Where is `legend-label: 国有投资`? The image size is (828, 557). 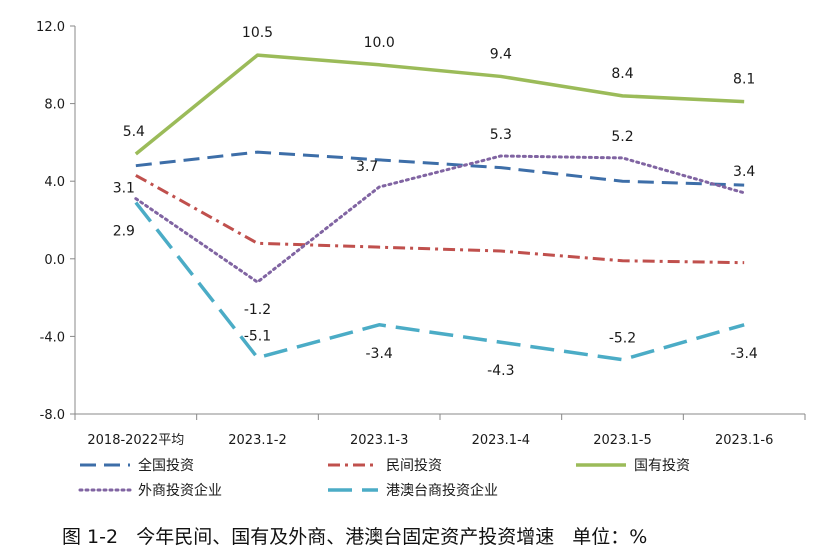 legend-label: 国有投资 is located at coordinates (662, 466).